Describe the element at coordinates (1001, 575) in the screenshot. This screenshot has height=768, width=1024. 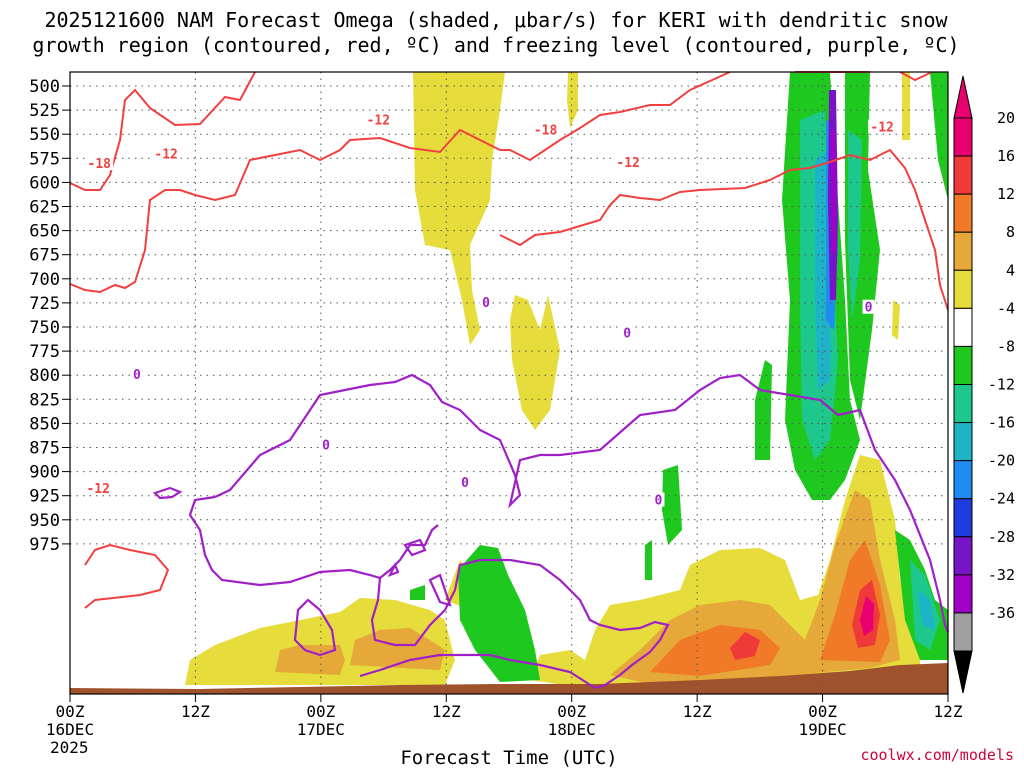
I see `colorbar-tick-label: -32` at that location.